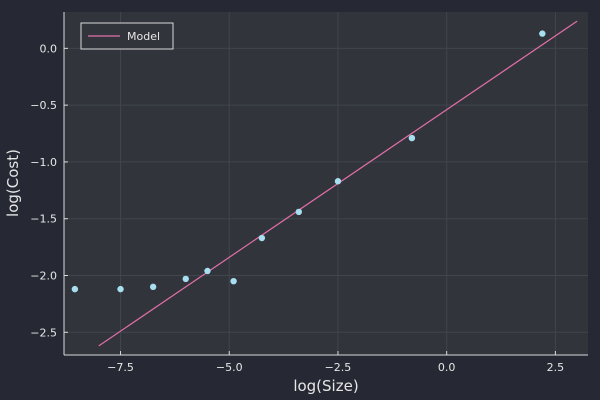 The height and width of the screenshot is (400, 600). Describe the element at coordinates (556, 367) in the screenshot. I see `x-tick-label: 2.5` at that location.